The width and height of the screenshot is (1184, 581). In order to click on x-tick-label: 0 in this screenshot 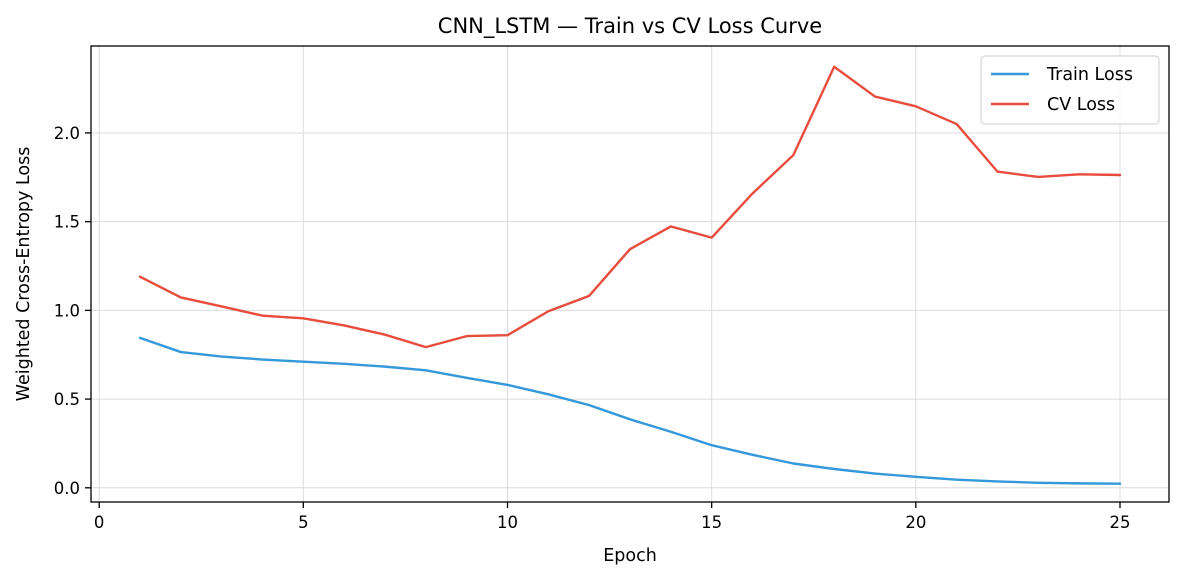, I will do `click(99, 522)`.